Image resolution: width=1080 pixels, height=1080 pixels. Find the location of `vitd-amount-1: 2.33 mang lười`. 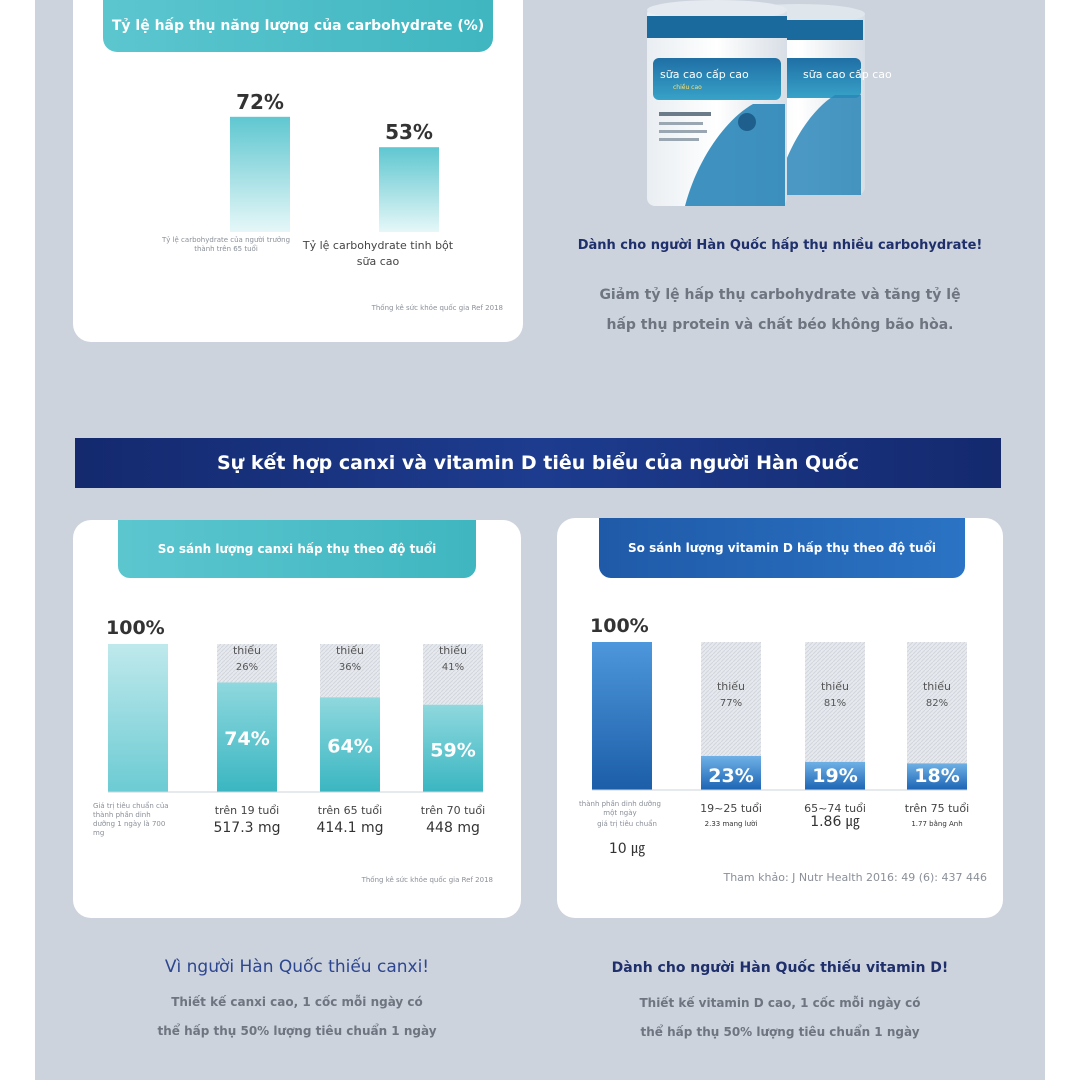

vitd-amount-1: 2.33 mang lười is located at coordinates (731, 824).